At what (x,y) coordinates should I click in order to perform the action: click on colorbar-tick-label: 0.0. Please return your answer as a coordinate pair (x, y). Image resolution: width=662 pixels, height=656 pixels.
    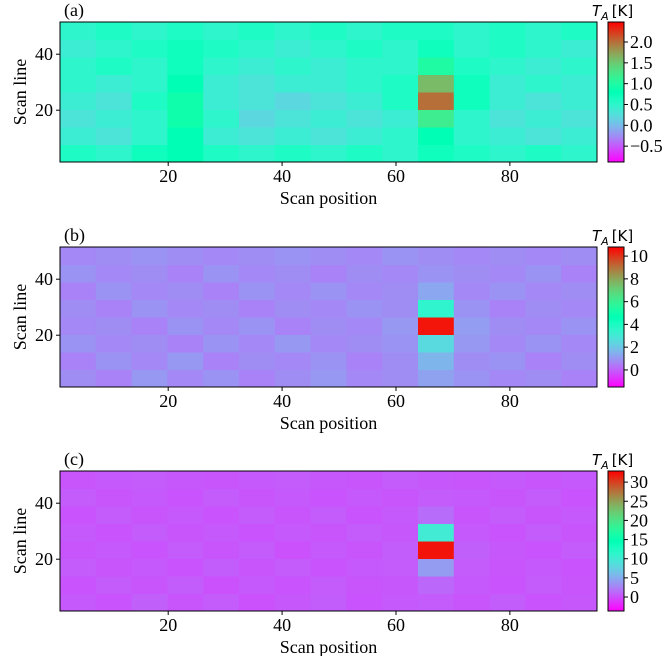
    Looking at the image, I should click on (641, 125).